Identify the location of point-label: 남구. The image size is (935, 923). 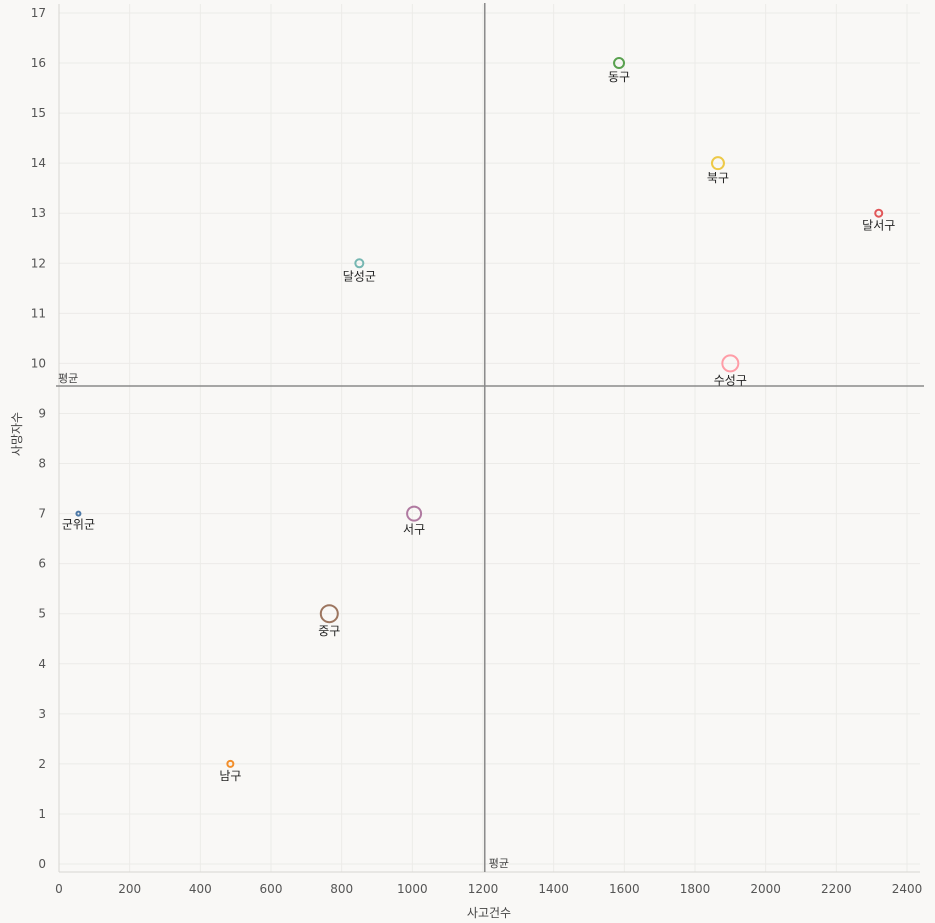
(230, 776).